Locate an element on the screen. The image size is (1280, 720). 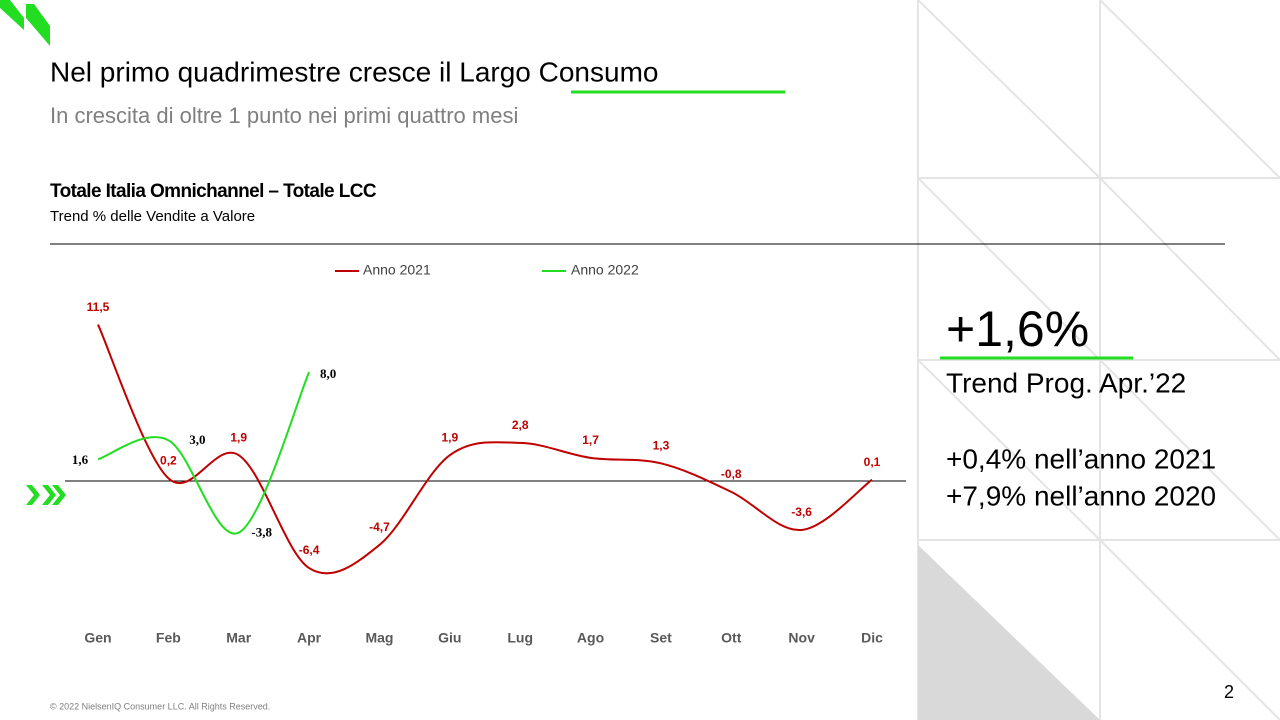
data-label: 8,0 is located at coordinates (328, 373).